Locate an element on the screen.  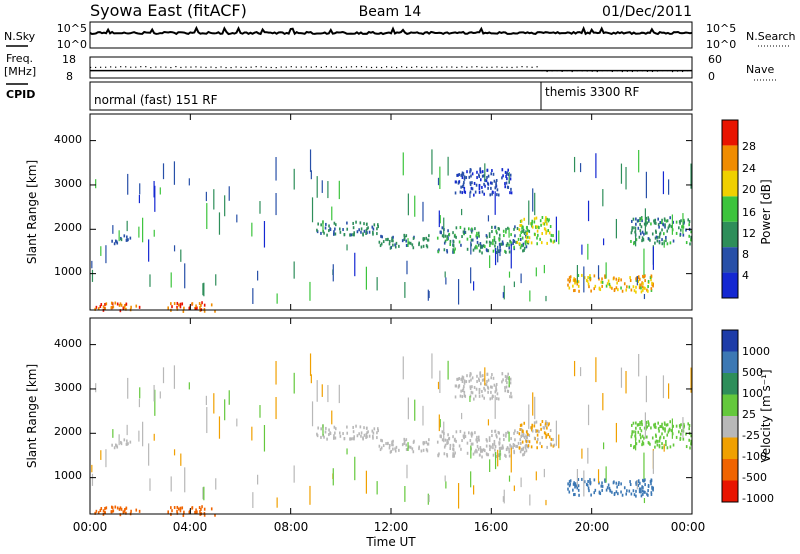
colorbar-segment is located at coordinates (730, 209).